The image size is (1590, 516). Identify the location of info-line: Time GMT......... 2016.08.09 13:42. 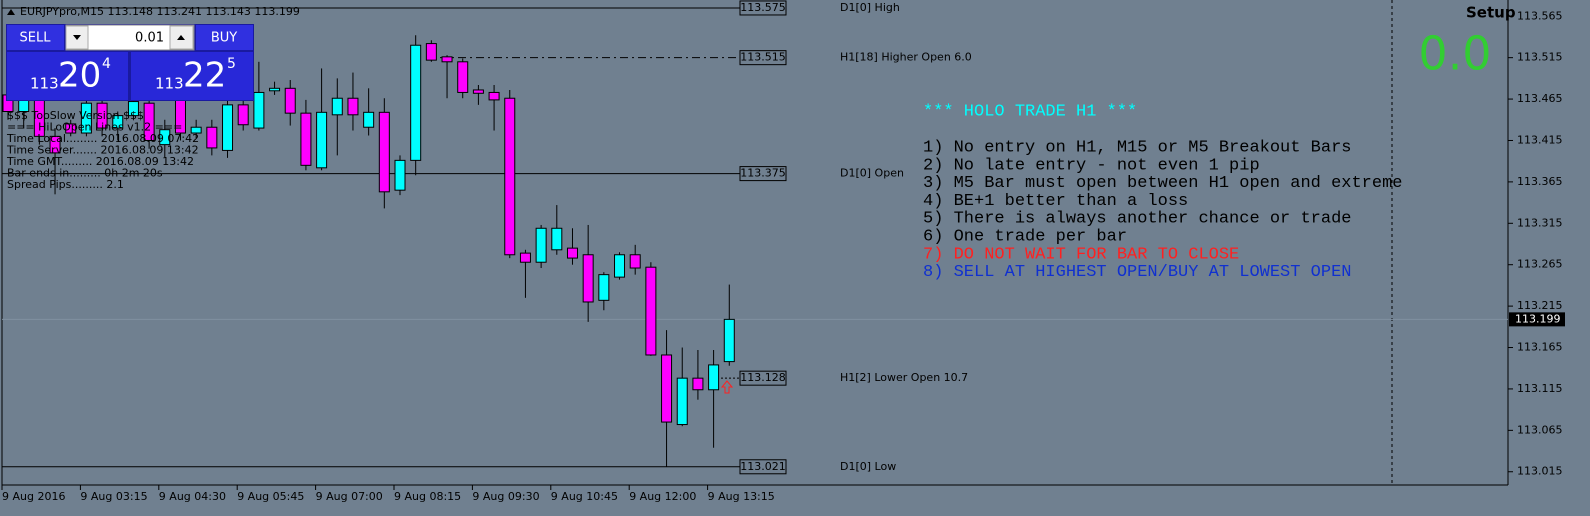
(100, 161).